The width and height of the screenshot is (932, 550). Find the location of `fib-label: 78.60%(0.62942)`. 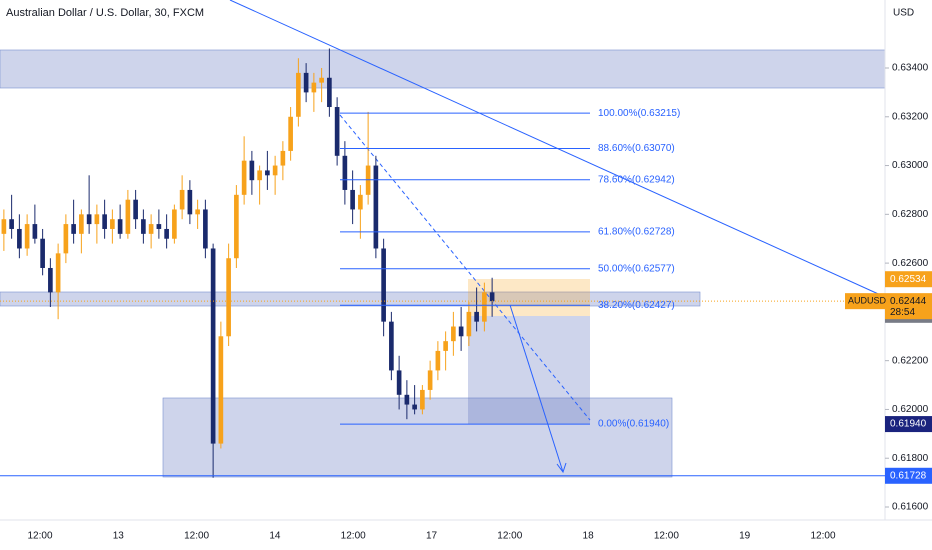

fib-label: 78.60%(0.62942) is located at coordinates (636, 179).